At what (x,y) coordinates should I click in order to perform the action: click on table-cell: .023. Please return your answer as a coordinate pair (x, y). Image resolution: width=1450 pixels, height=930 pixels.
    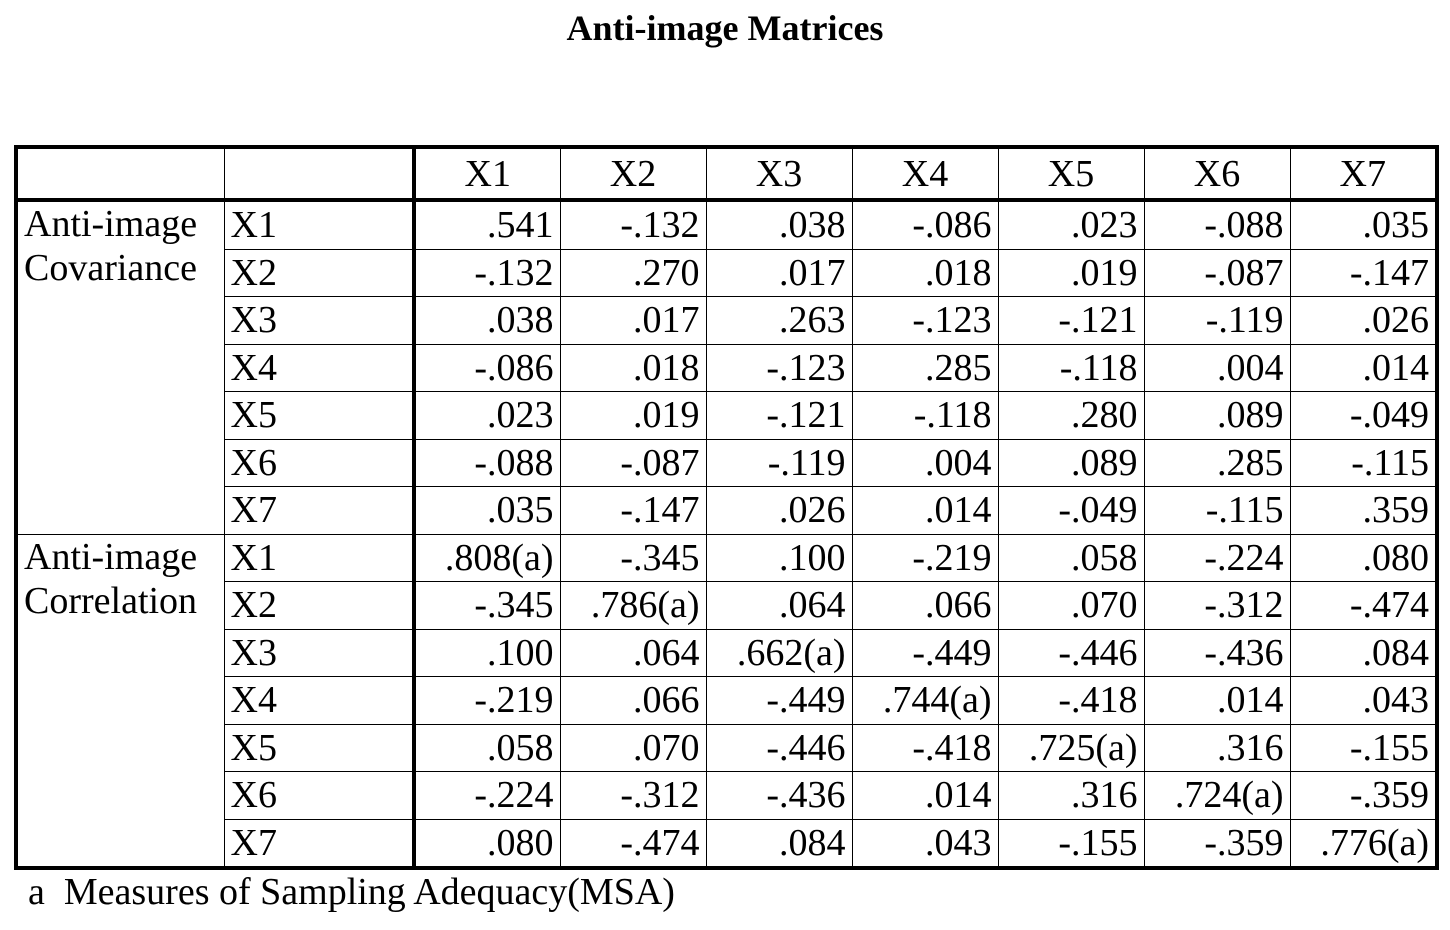
    Looking at the image, I should click on (487, 415).